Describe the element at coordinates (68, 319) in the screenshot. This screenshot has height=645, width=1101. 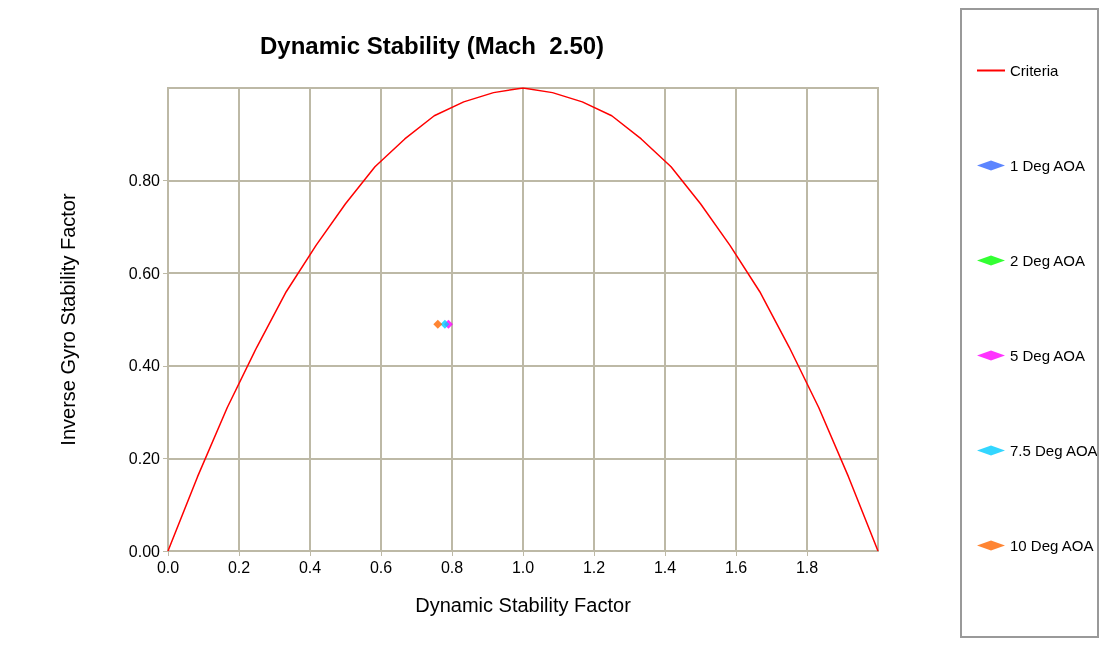
I see `y-axis-title: Inverse Gyro Stability Factor` at that location.